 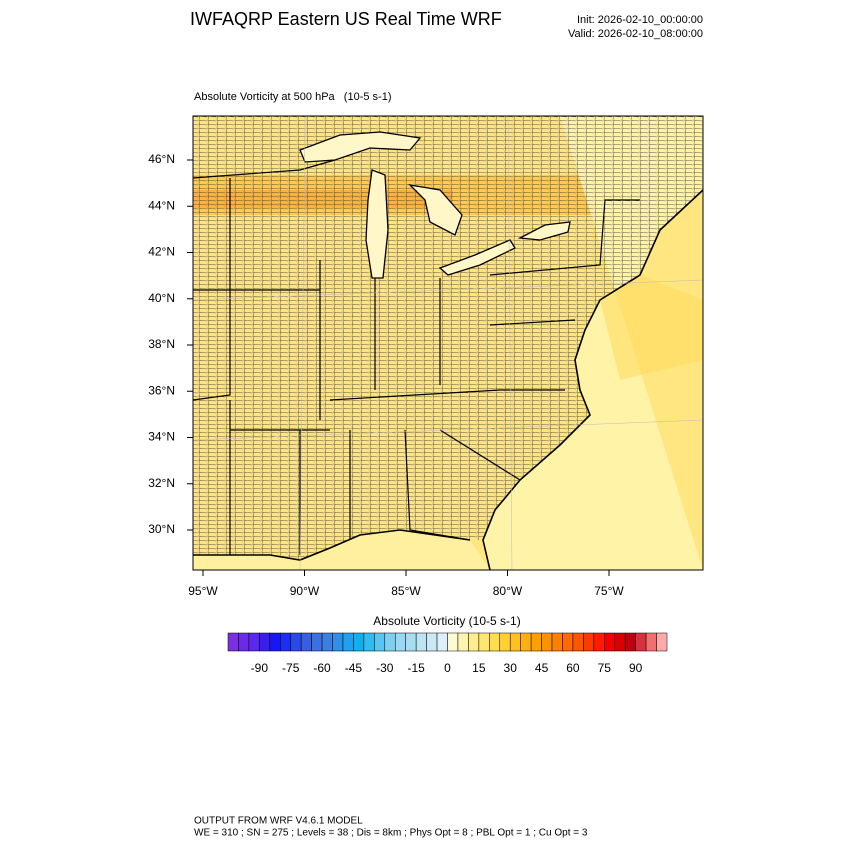 I want to click on colorbar-tick-label: -30, so click(x=385, y=668).